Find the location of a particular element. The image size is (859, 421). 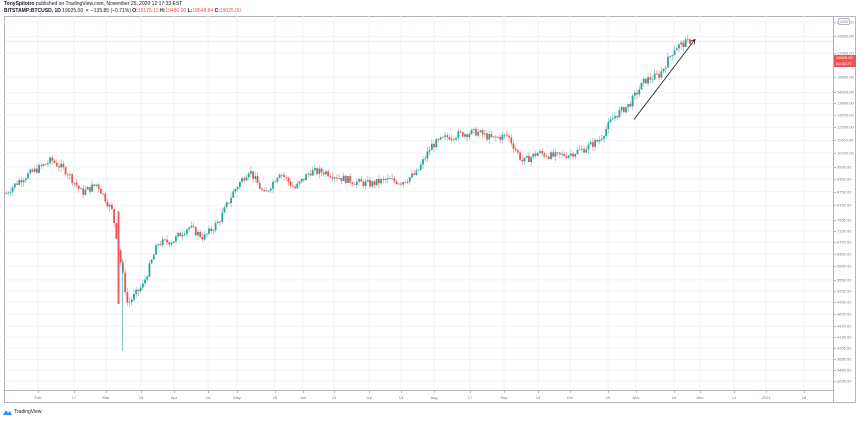

y-tick-label: 4370.00 is located at coordinates (844, 326).